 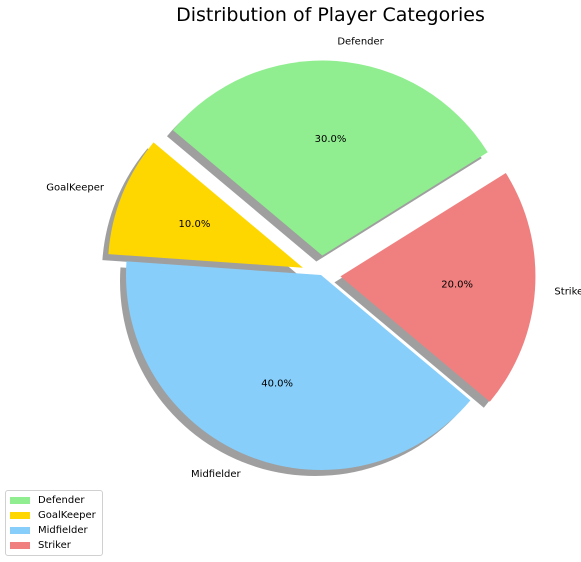 What do you see at coordinates (330, 15) in the screenshot?
I see `chart-title: Distribution of Player Categories` at bounding box center [330, 15].